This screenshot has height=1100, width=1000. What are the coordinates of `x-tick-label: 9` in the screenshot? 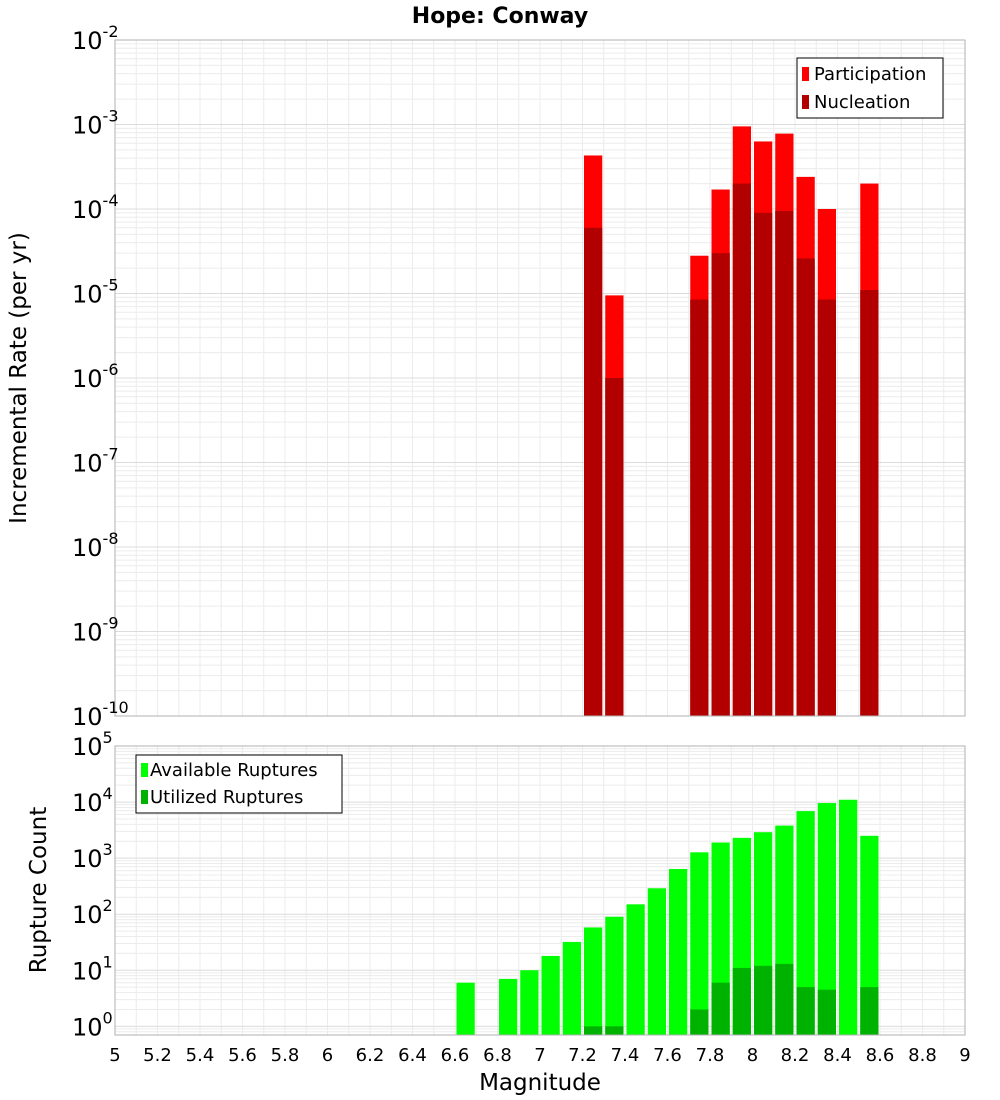 It's located at (964, 1055).